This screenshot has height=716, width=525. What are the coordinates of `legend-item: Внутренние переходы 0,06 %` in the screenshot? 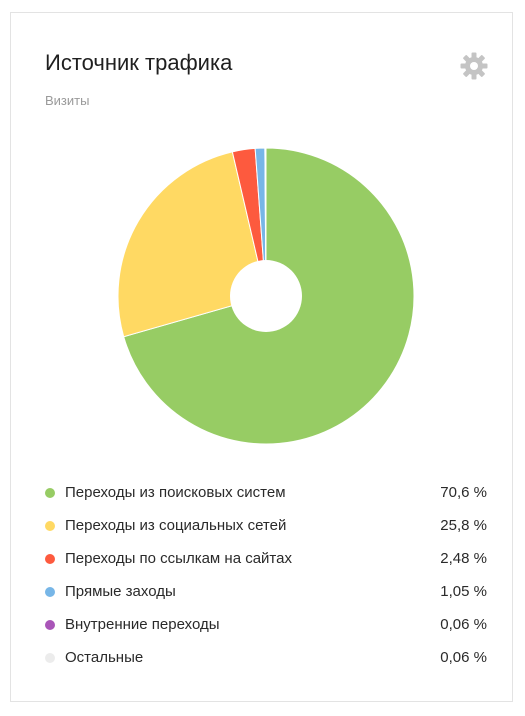 It's located at (266, 624).